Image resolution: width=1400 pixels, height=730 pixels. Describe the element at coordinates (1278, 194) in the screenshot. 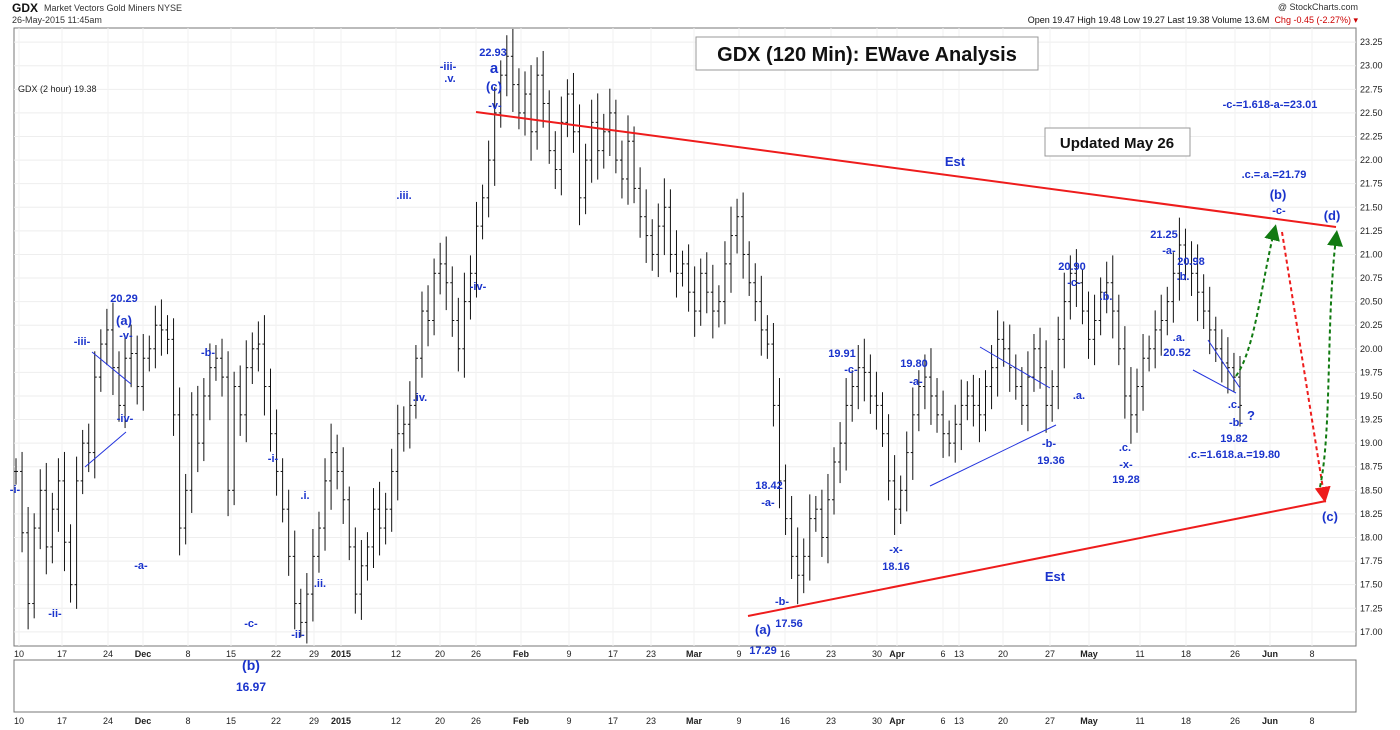

I see `wave-label: (b)` at that location.